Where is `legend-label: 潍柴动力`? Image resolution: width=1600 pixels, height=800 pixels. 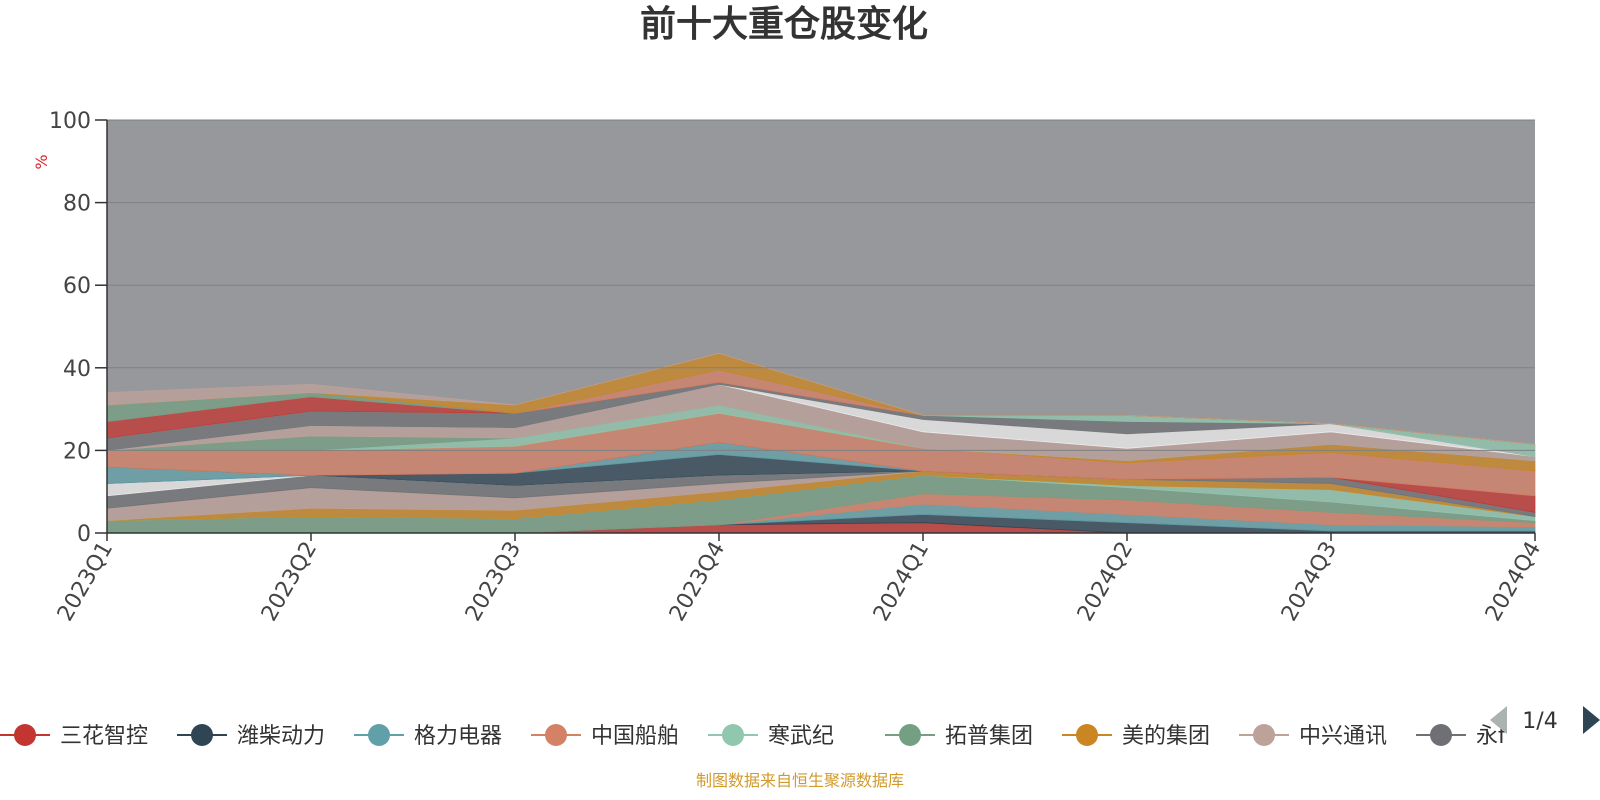 legend-label: 潍柴动力 is located at coordinates (281, 736).